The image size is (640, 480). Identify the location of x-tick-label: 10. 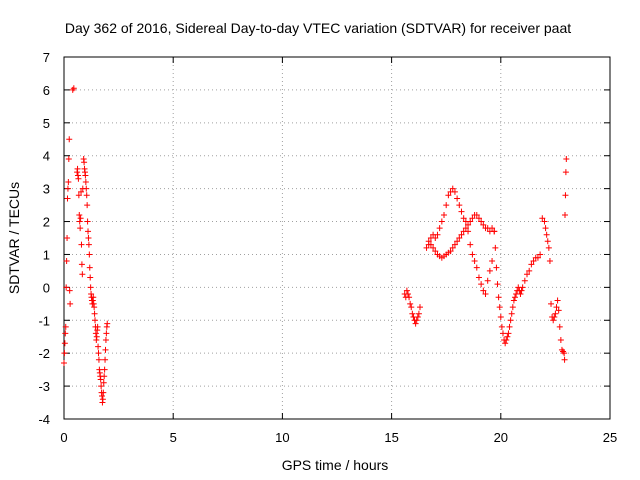
(282, 437).